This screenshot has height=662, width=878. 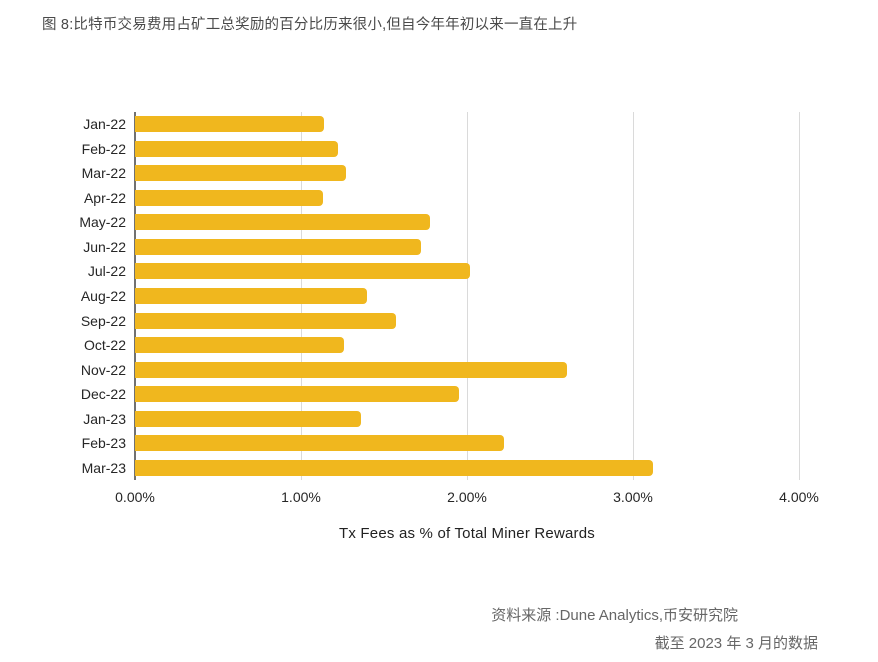 I want to click on source-attribution: 资料来源 :Dune Analytics,币安研究院, so click(x=614, y=615).